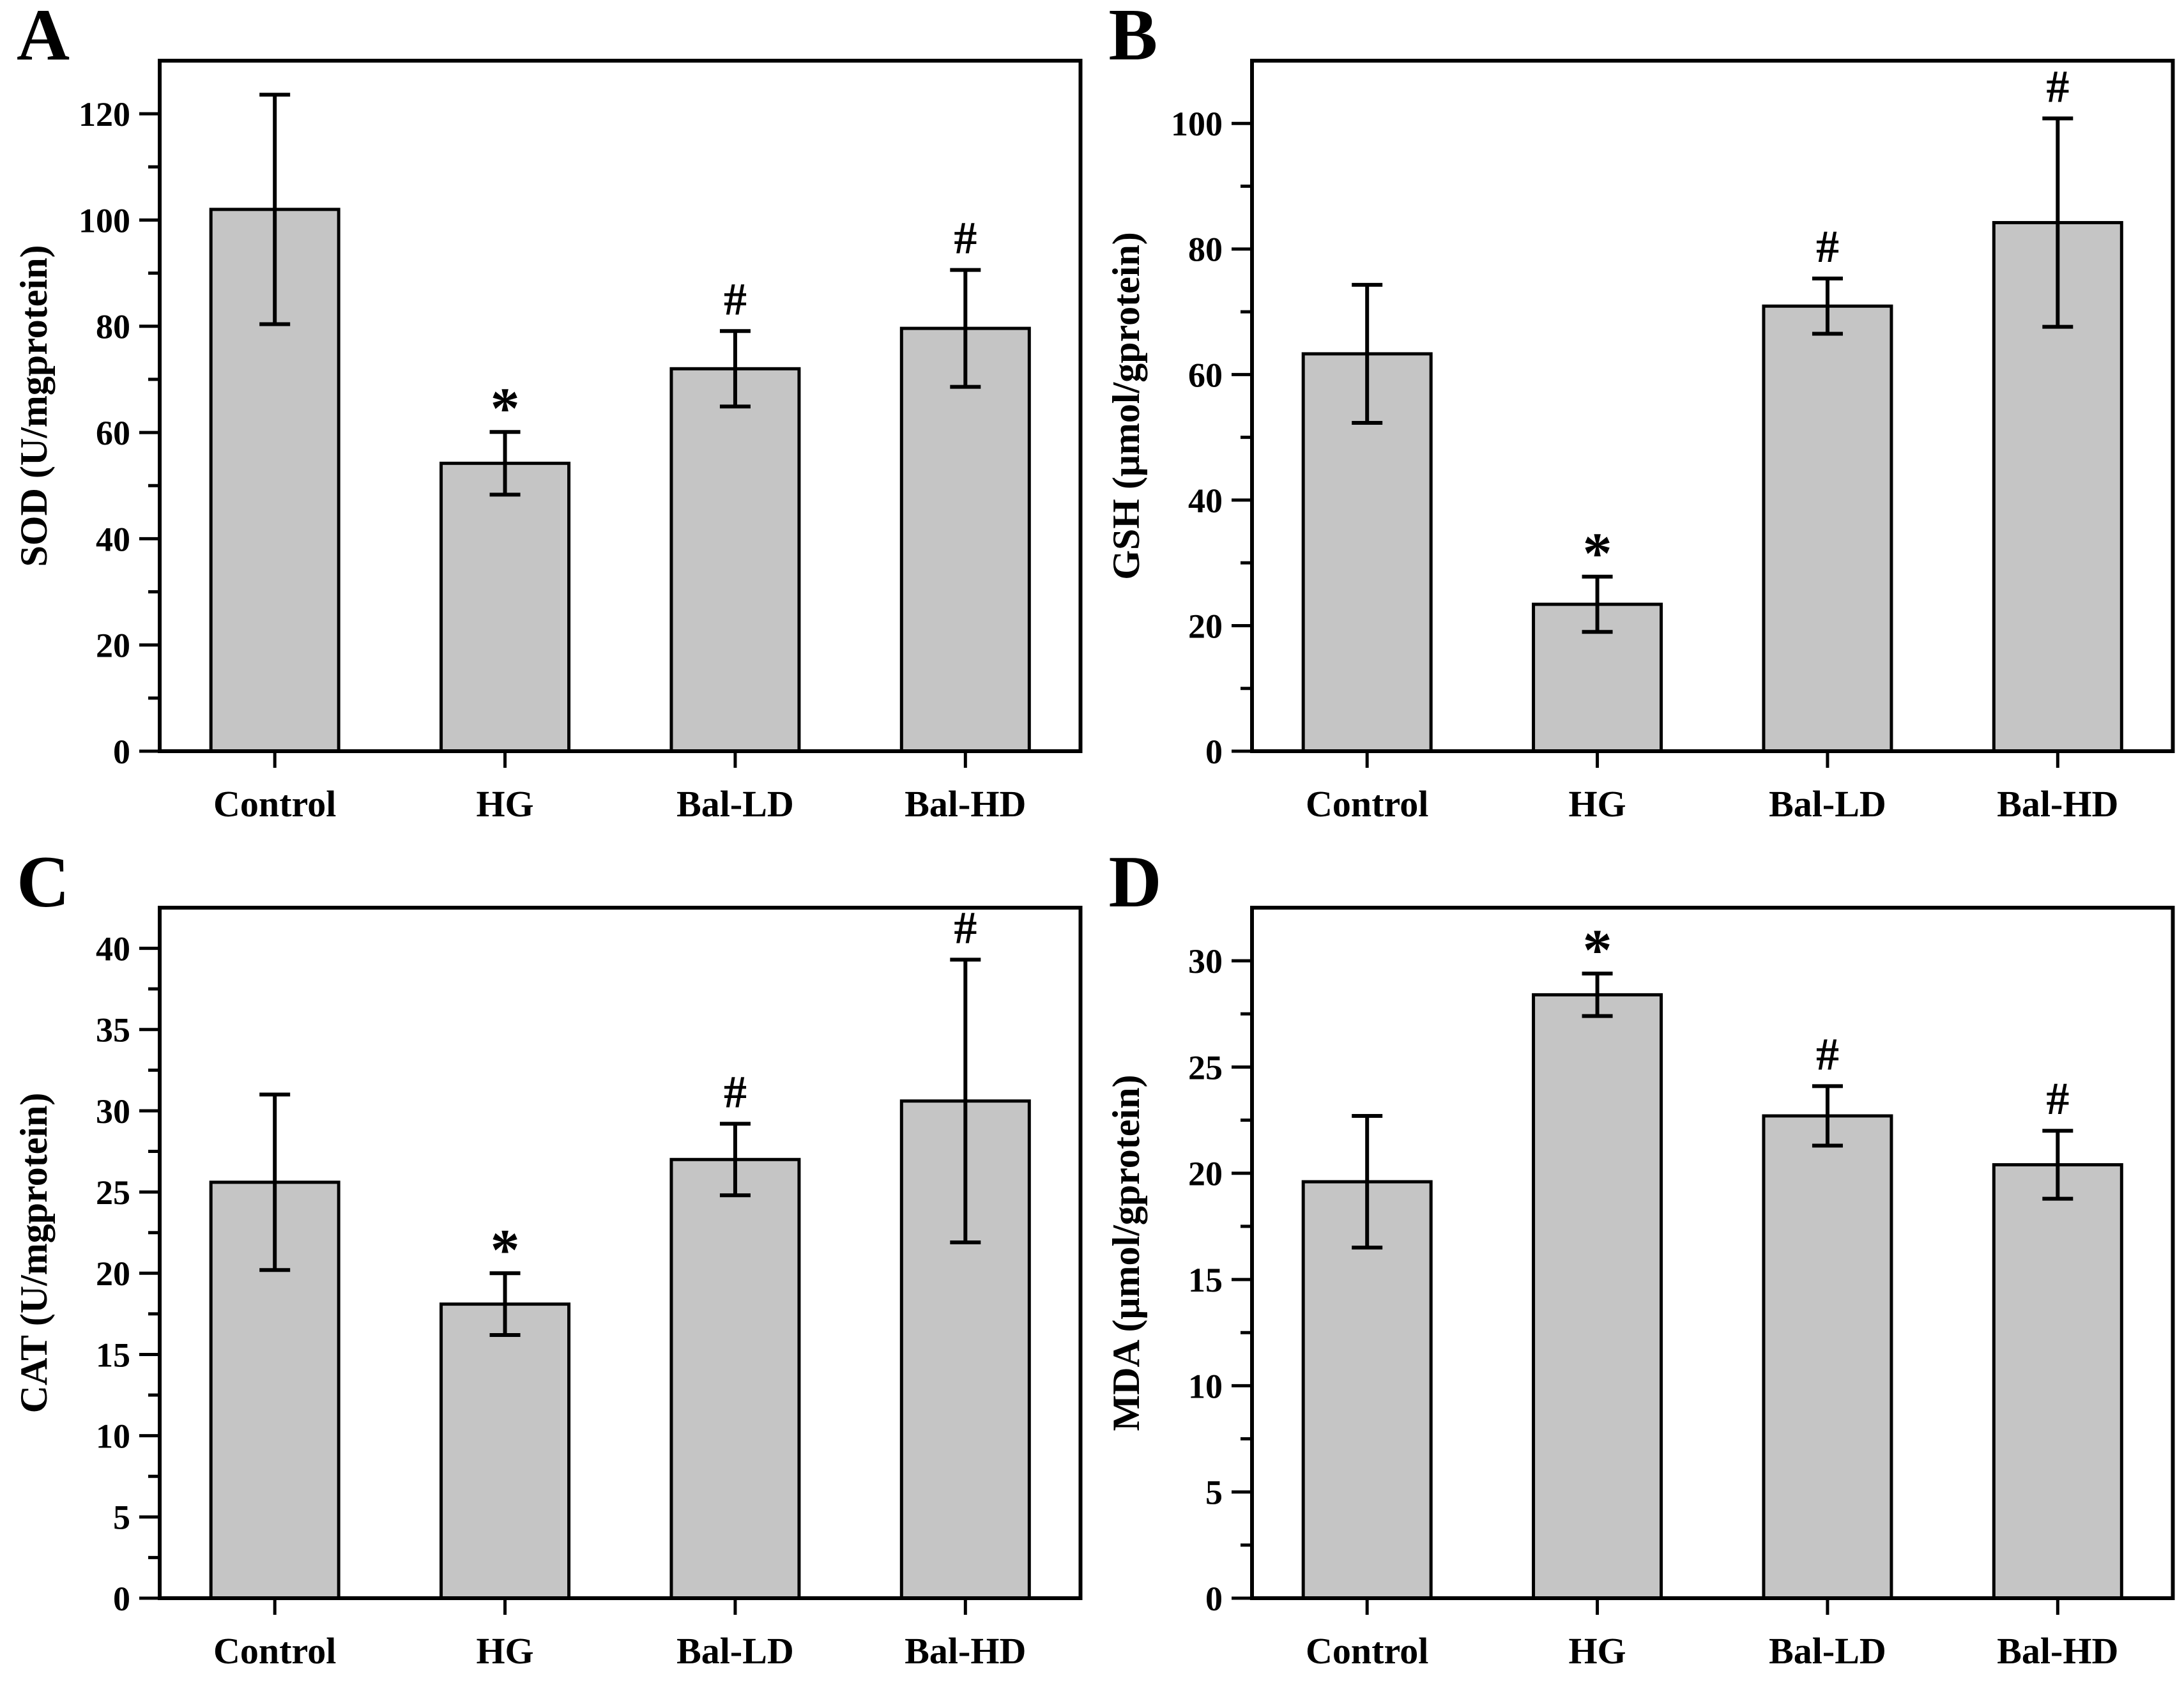 The width and height of the screenshot is (2184, 1694). What do you see at coordinates (44, 37) in the screenshot?
I see `panel-letter-a: A` at bounding box center [44, 37].